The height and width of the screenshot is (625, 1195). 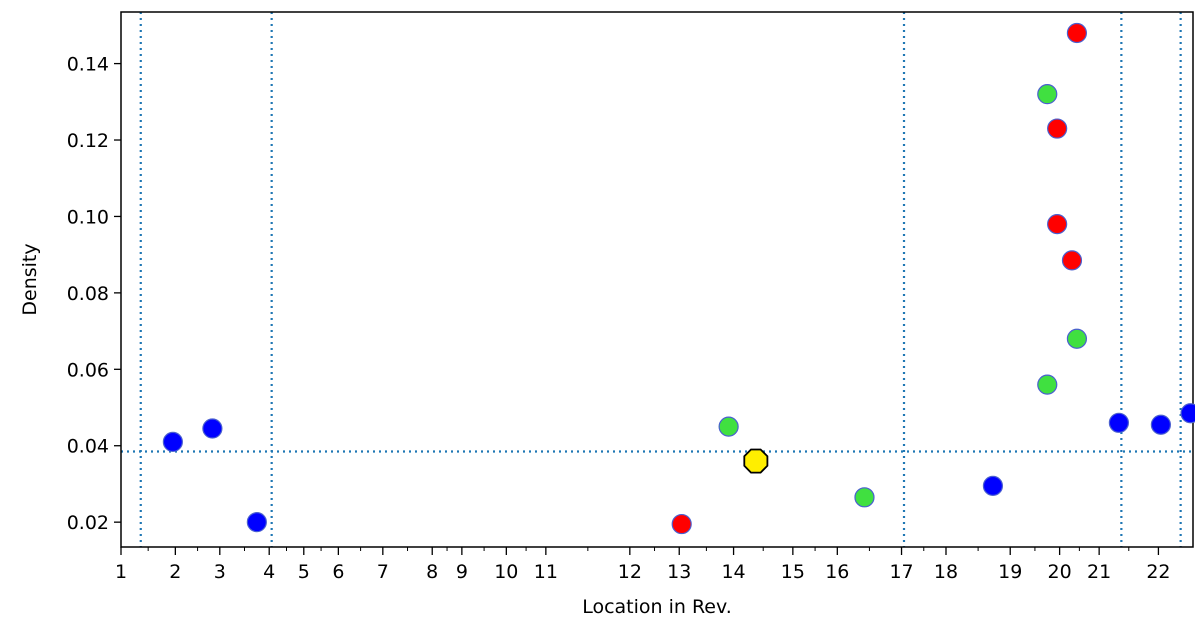 I want to click on x-tick-label: 13, so click(x=679, y=572).